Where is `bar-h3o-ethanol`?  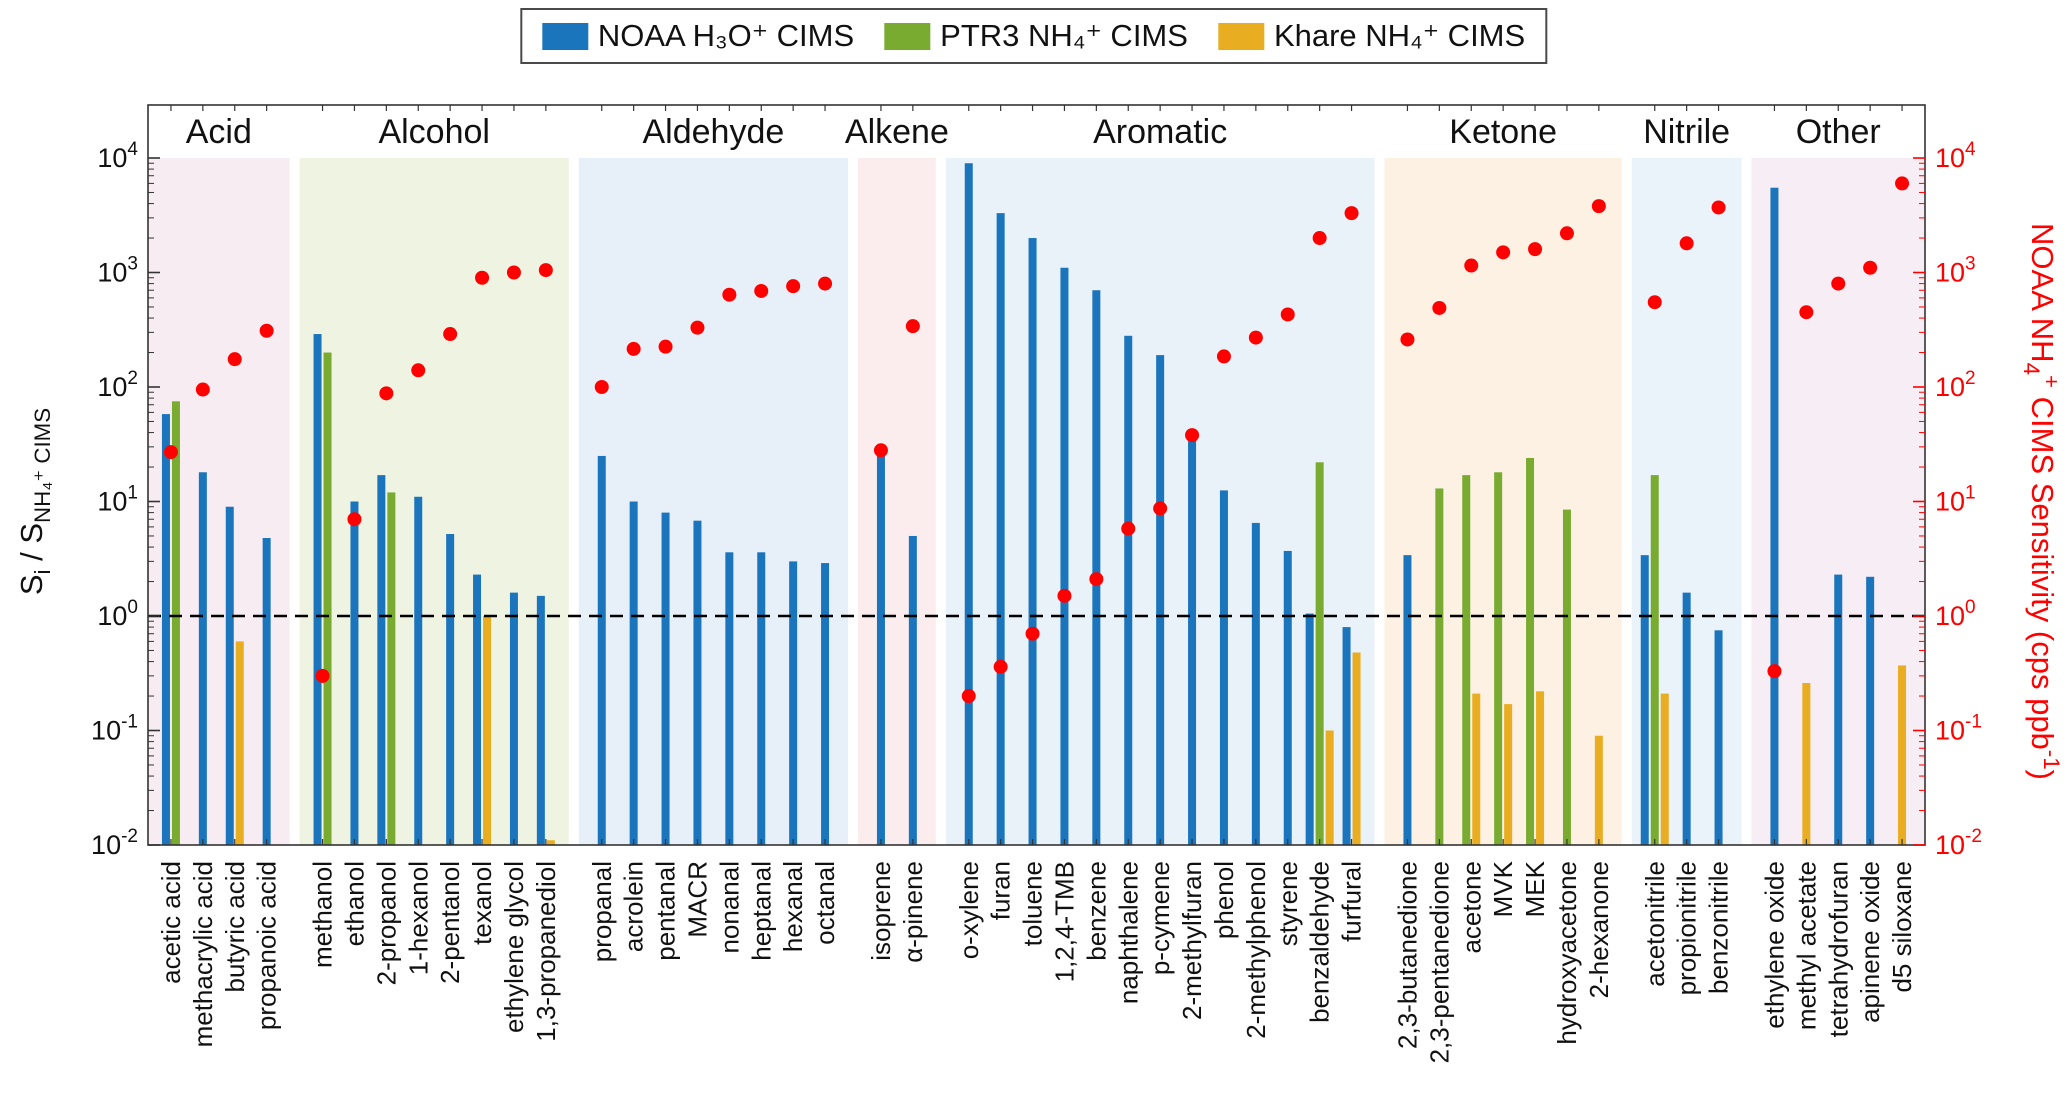
bar-h3o-ethanol is located at coordinates (354, 673).